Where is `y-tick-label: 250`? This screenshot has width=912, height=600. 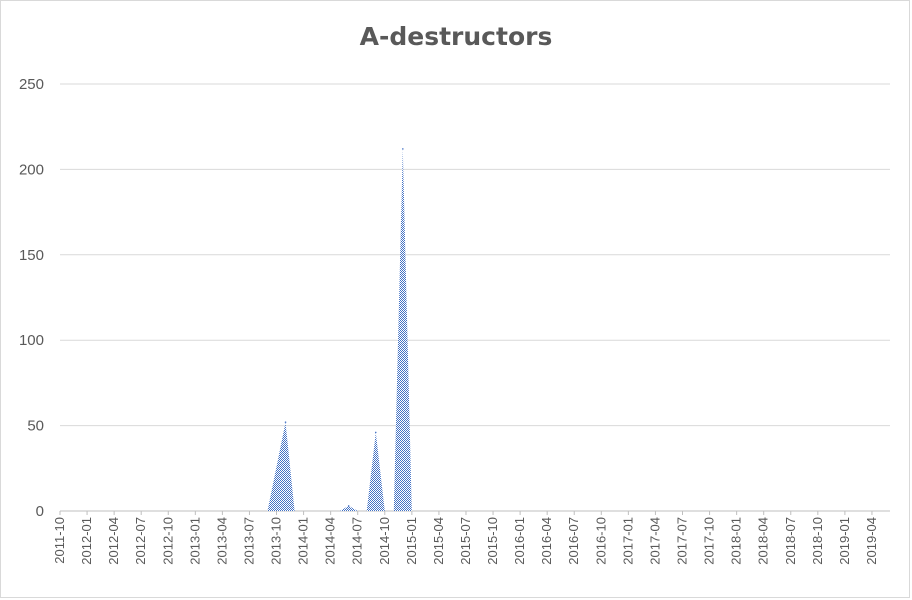 y-tick-label: 250 is located at coordinates (31, 84).